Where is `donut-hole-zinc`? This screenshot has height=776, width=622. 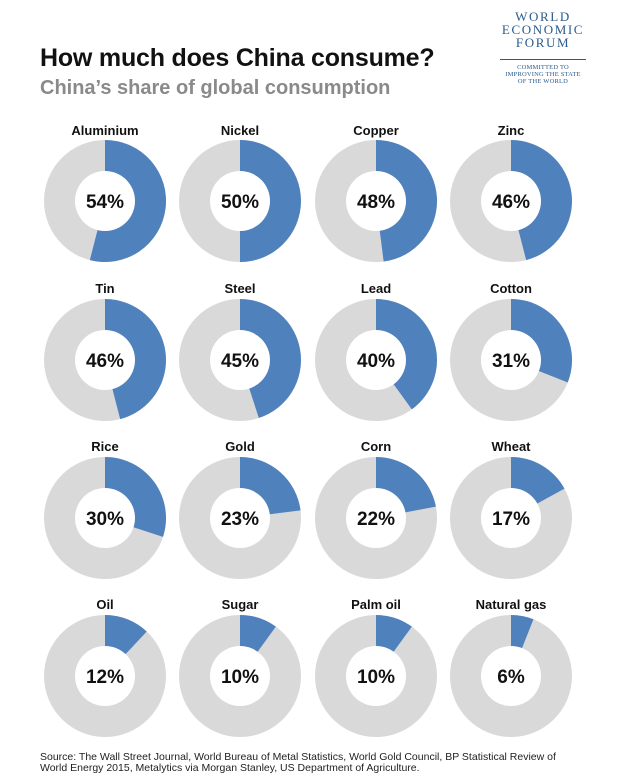 donut-hole-zinc is located at coordinates (511, 201).